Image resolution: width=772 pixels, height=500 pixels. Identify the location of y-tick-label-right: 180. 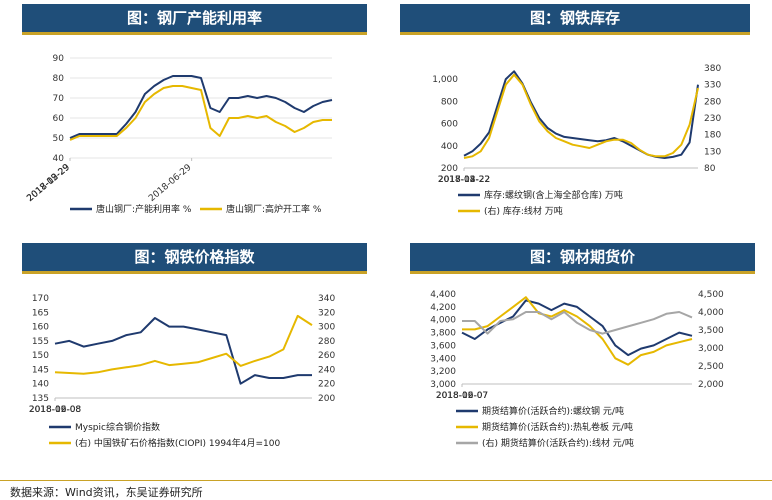
(712, 136).